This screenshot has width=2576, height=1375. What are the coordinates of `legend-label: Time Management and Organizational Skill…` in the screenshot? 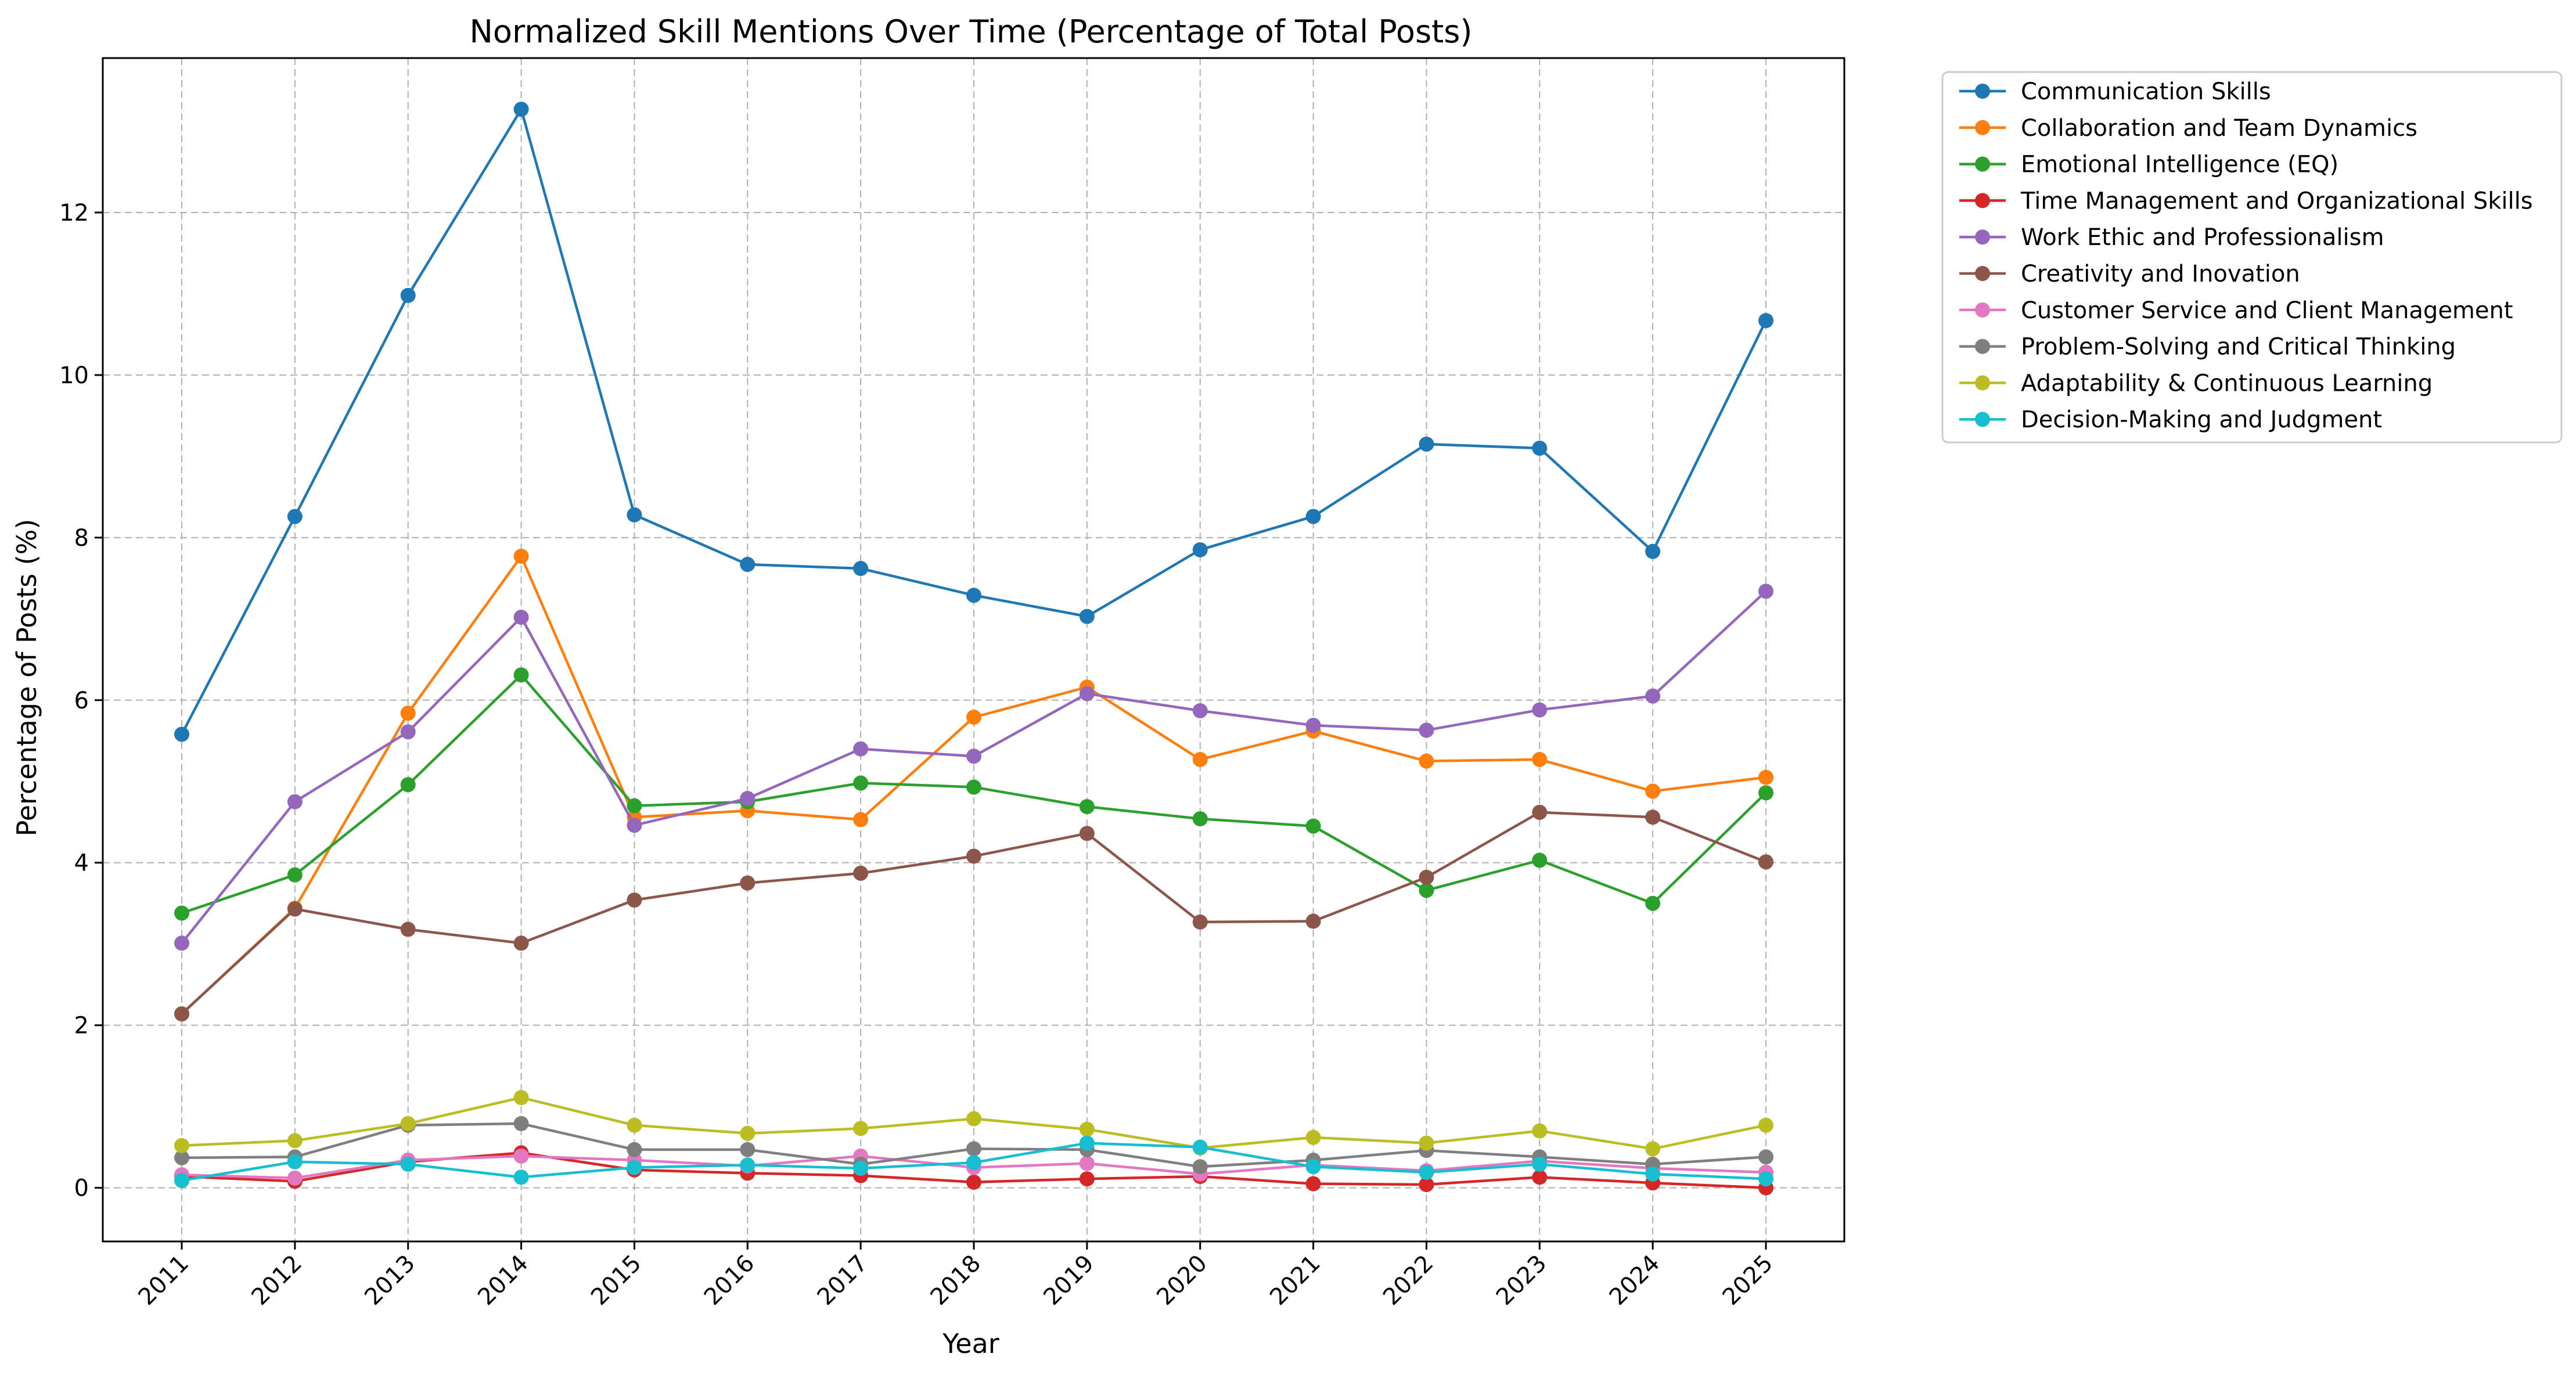 It's located at (2276, 201).